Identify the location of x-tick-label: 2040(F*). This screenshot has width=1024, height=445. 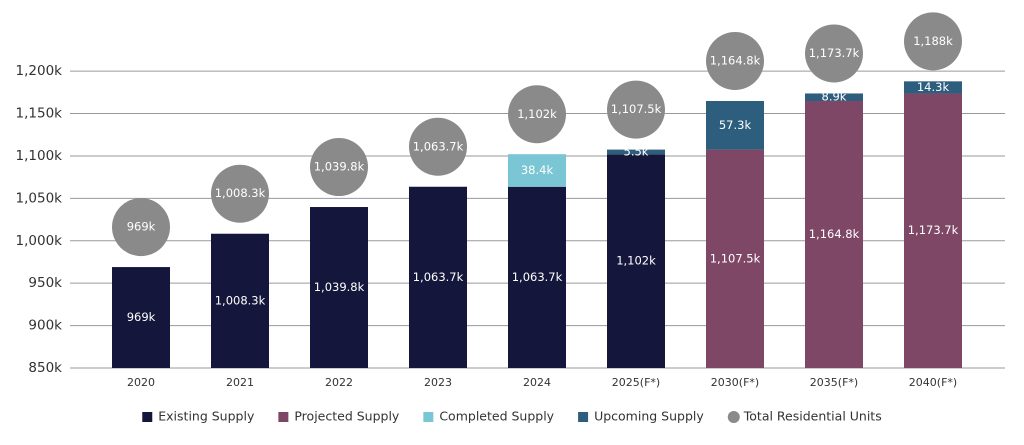
(933, 382).